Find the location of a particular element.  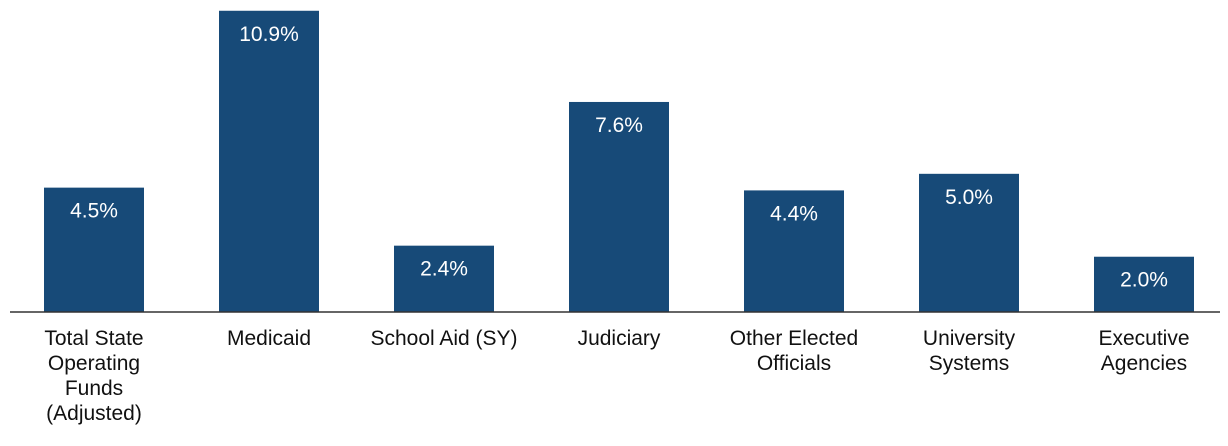

bar-value-label-1: 4.5% is located at coordinates (94, 211).